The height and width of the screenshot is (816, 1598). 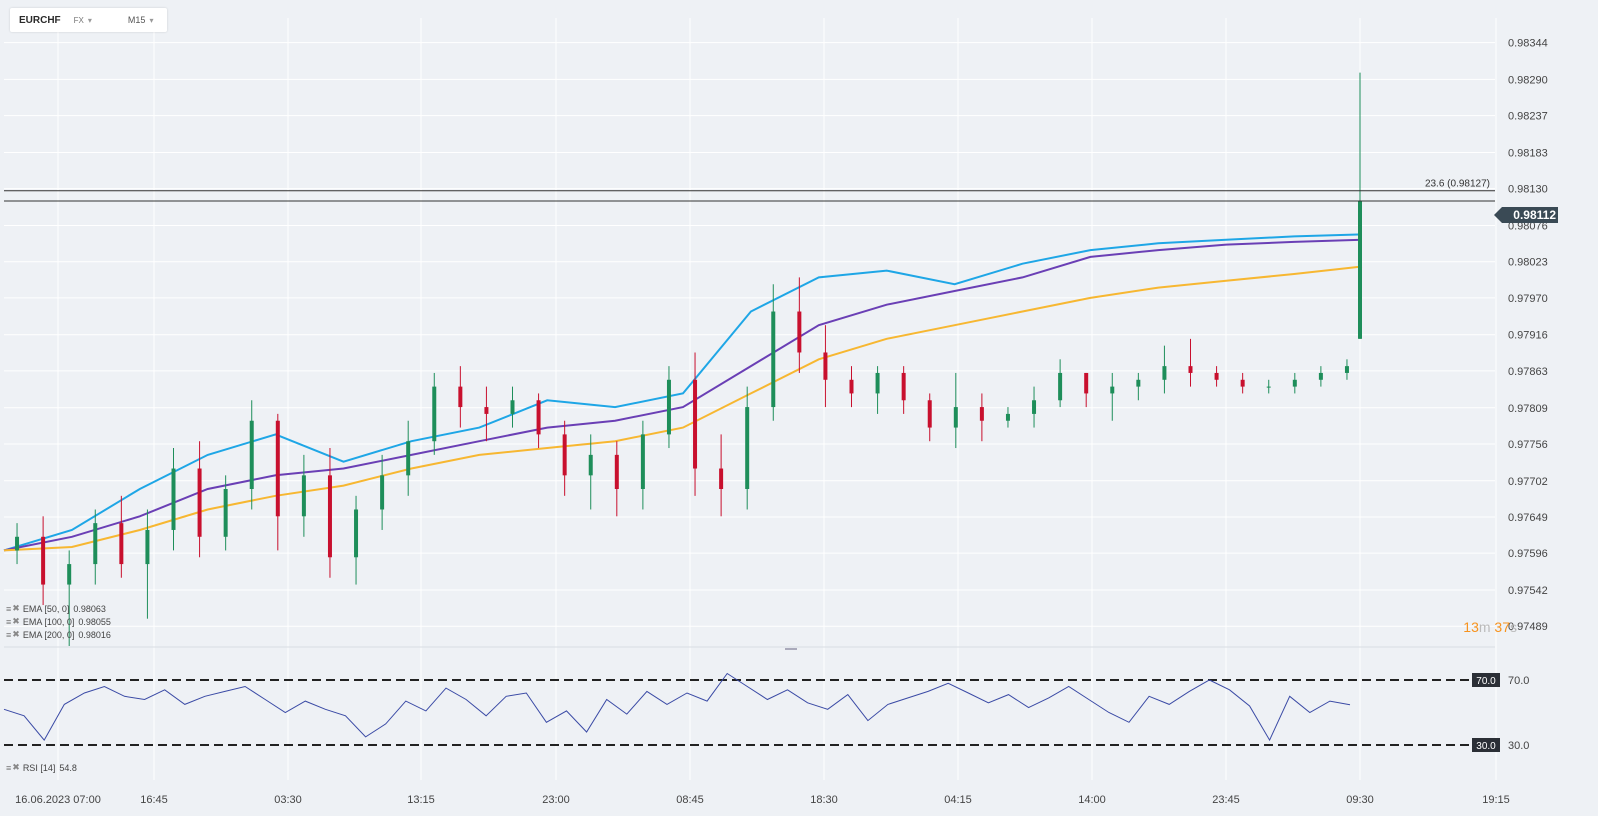 What do you see at coordinates (1528, 627) in the screenshot?
I see `price-tick-label: 0.97489` at bounding box center [1528, 627].